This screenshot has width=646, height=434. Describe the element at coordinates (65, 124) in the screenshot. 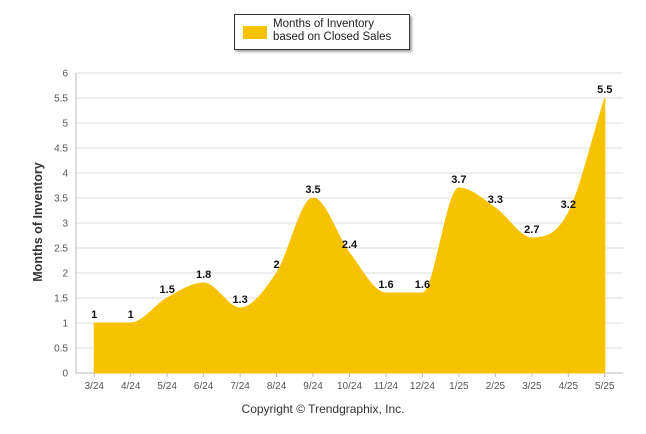

I see `y-tick-label: 5` at that location.